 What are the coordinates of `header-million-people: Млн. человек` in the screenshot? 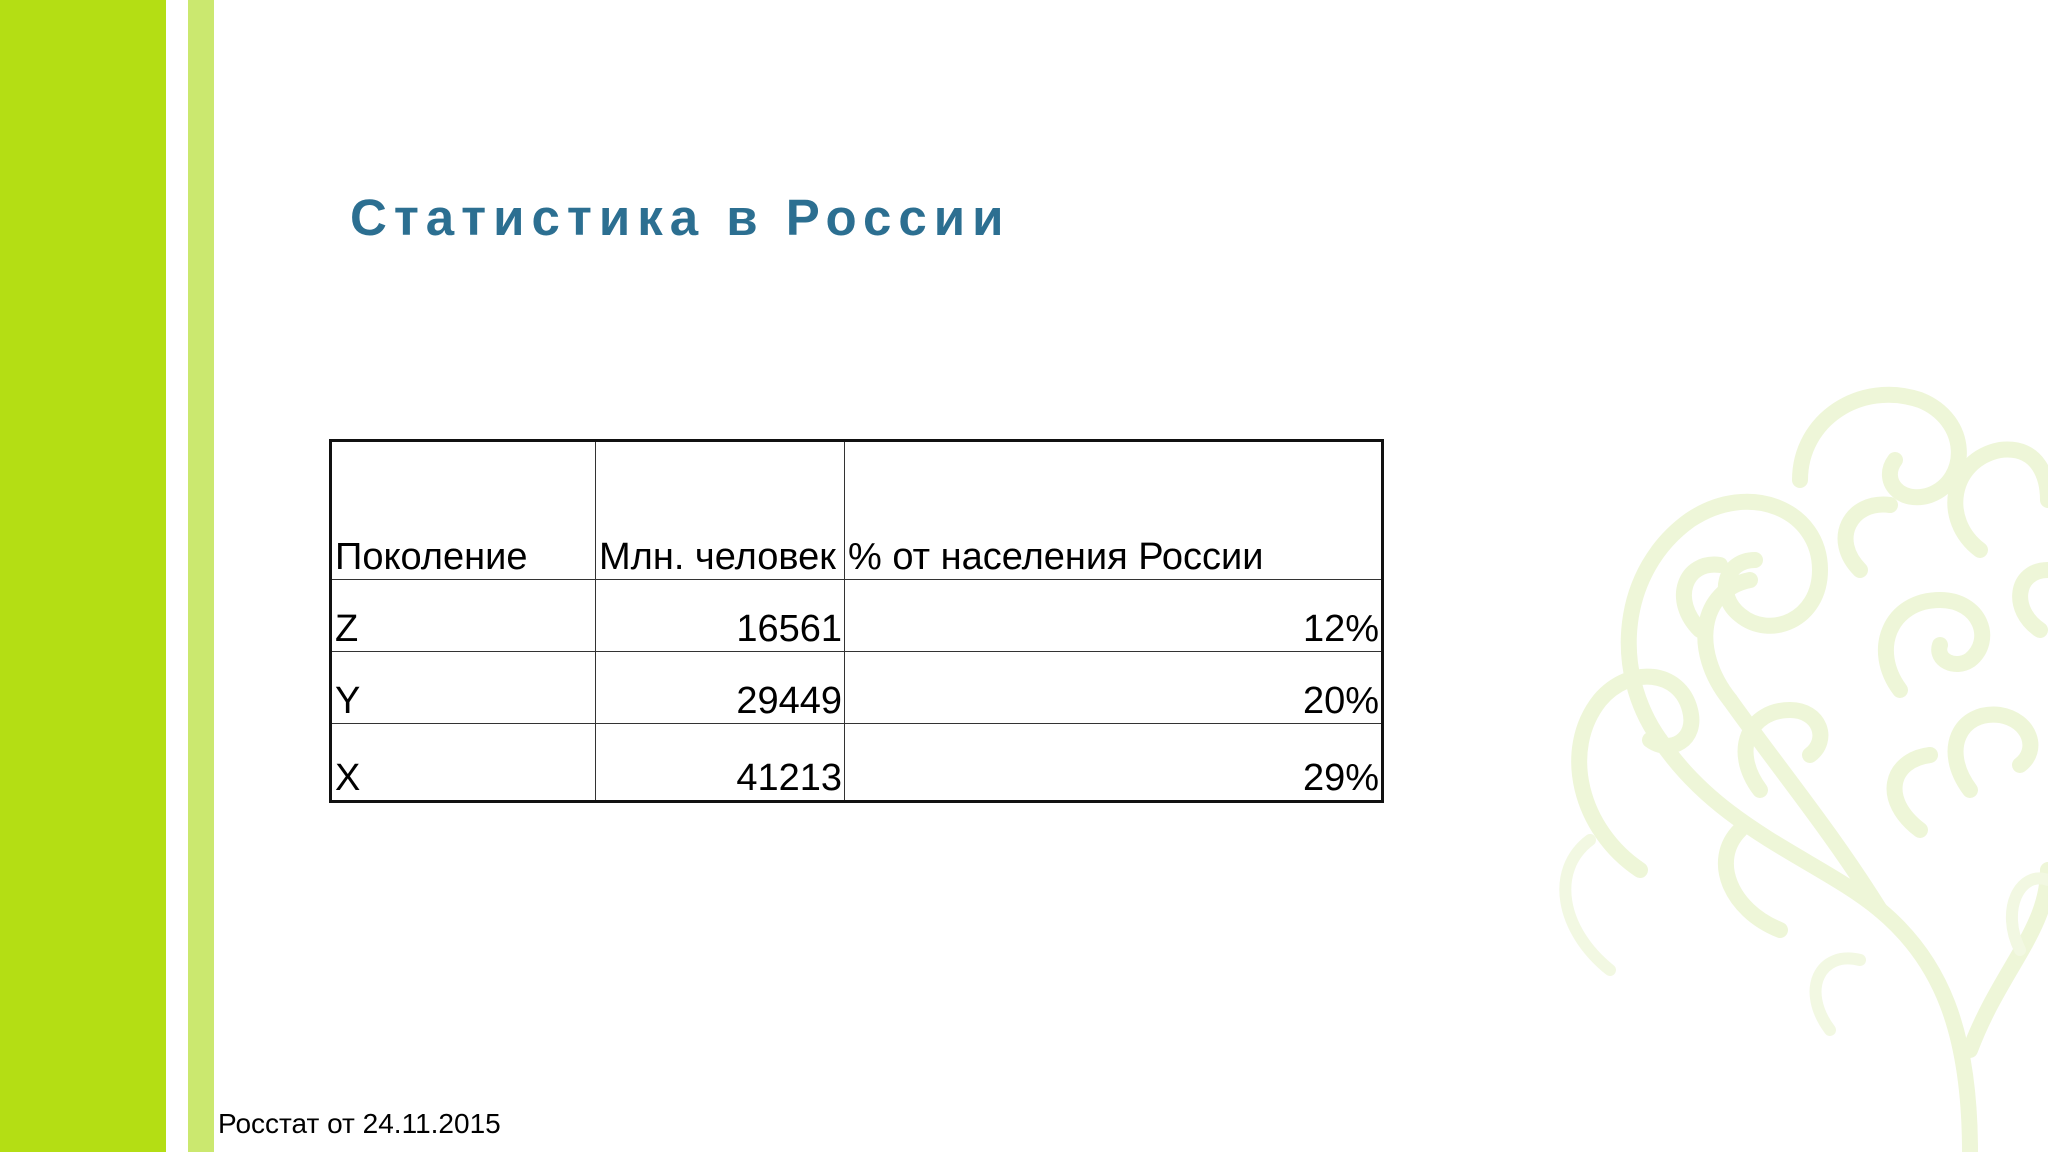 It's located at (720, 510).